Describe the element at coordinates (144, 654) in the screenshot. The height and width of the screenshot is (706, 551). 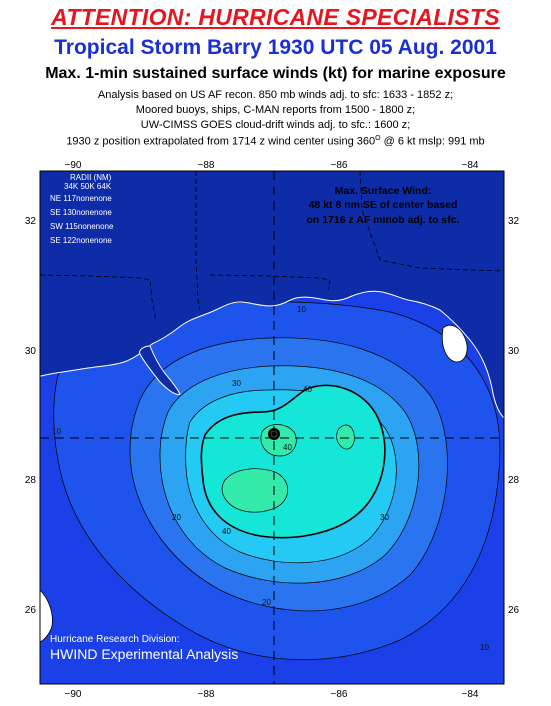
I see `credit-line-2: HWIND Experimental Analysis` at that location.